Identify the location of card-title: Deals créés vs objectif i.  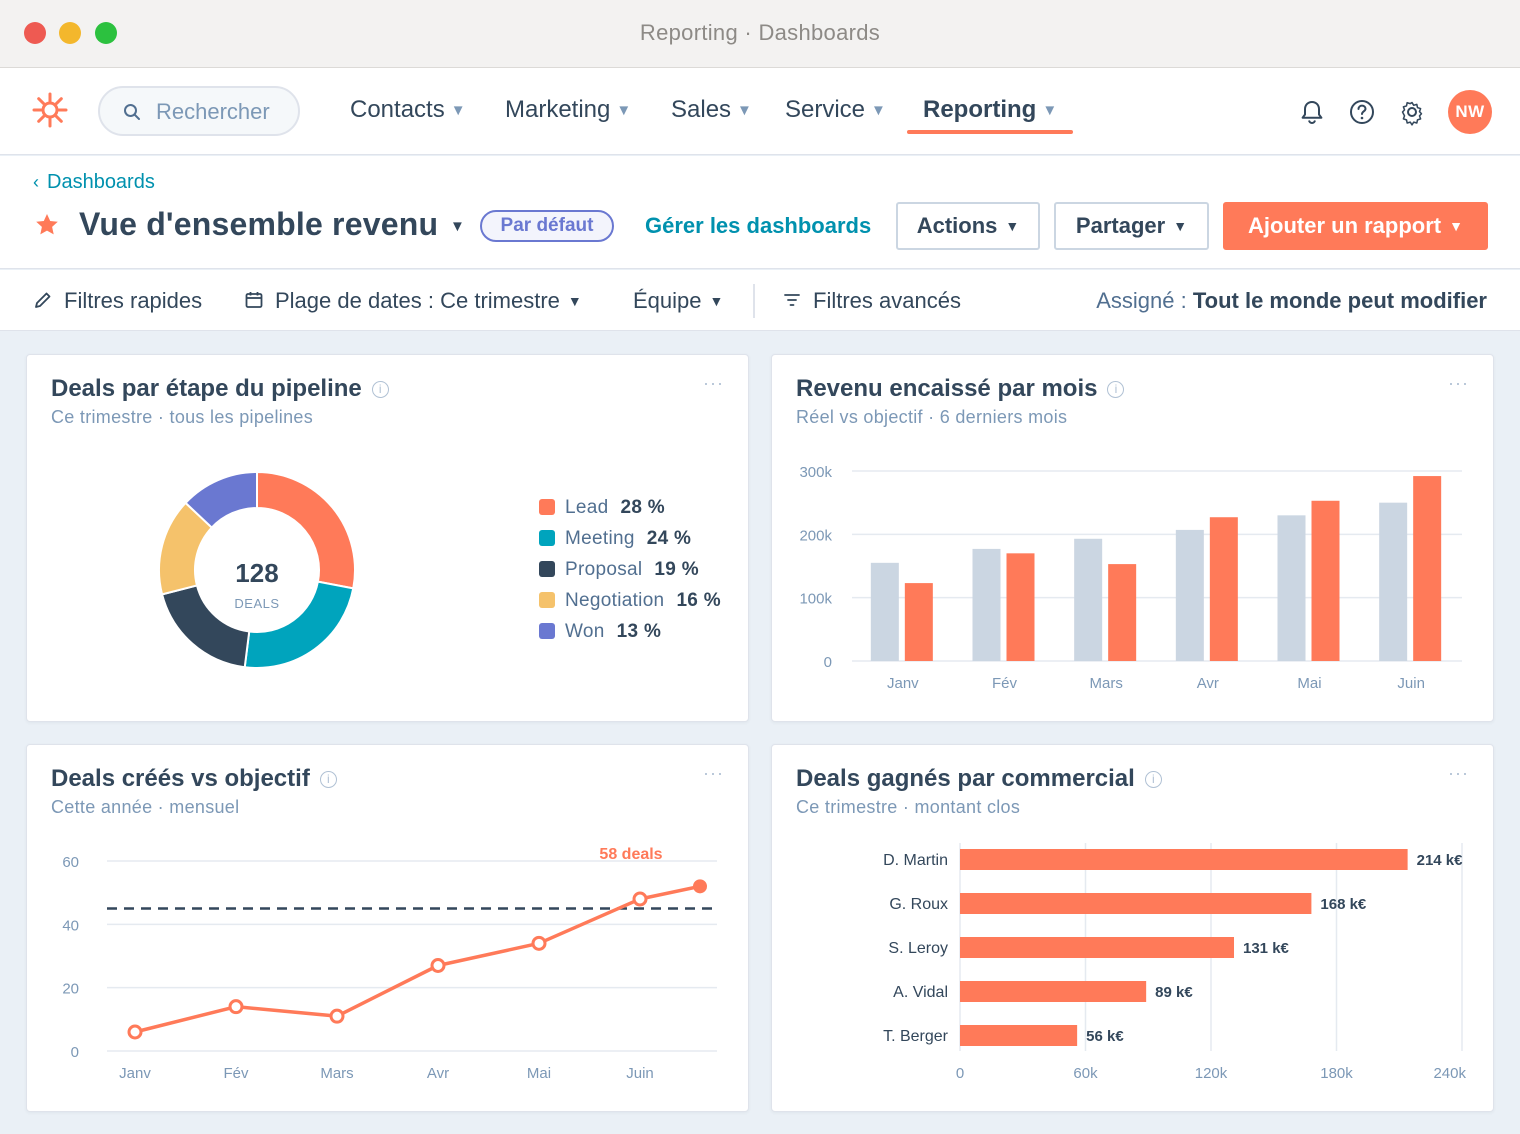
(194, 779).